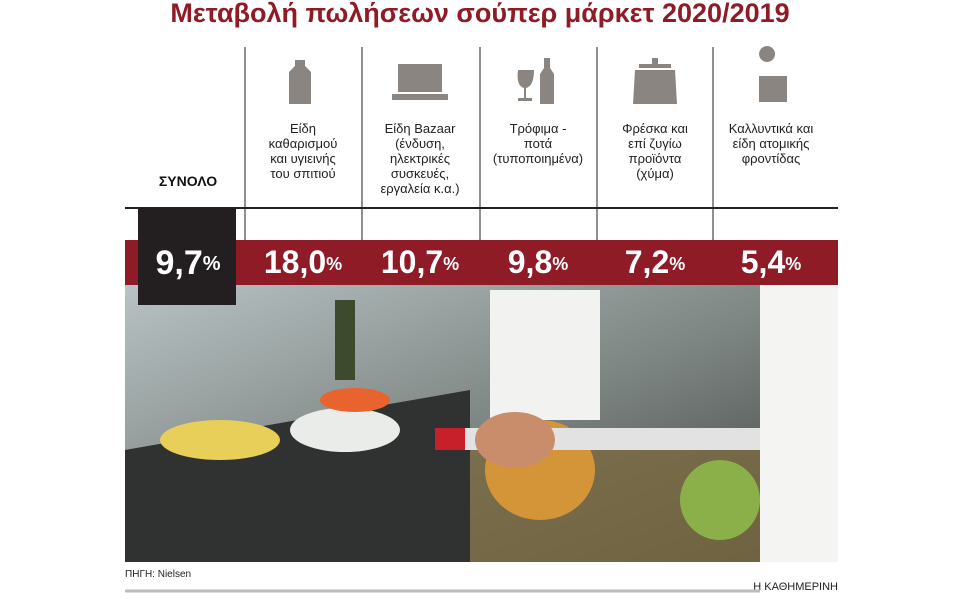 The height and width of the screenshot is (600, 960). I want to click on category-label: φροντίδας, so click(771, 158).